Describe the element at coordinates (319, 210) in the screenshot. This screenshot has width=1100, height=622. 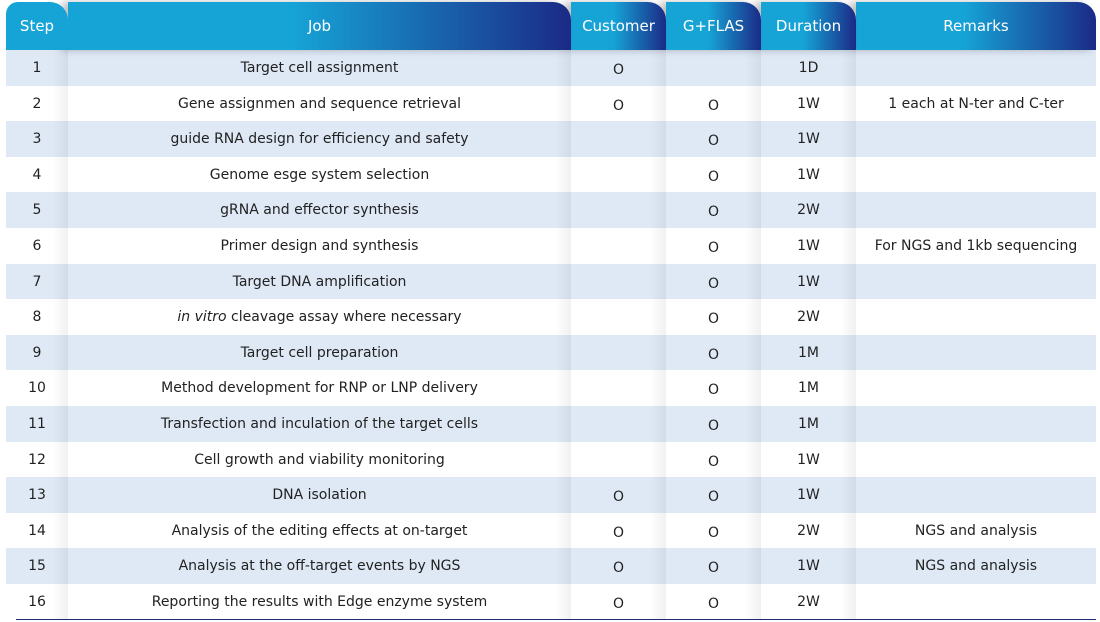
I see `cell-job: gRNA and effector synthesis` at that location.